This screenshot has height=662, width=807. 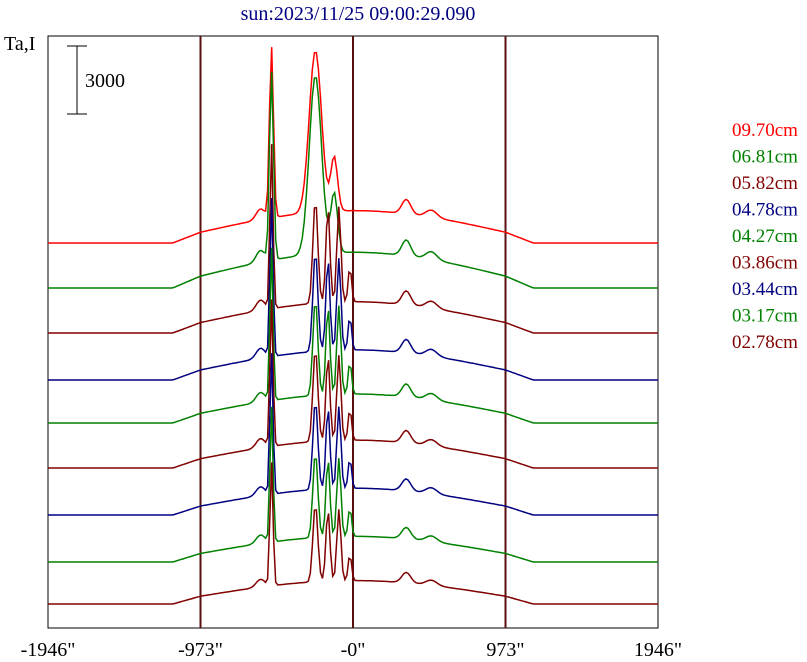 What do you see at coordinates (105, 81) in the screenshot?
I see `scale-bar-label: 3000` at bounding box center [105, 81].